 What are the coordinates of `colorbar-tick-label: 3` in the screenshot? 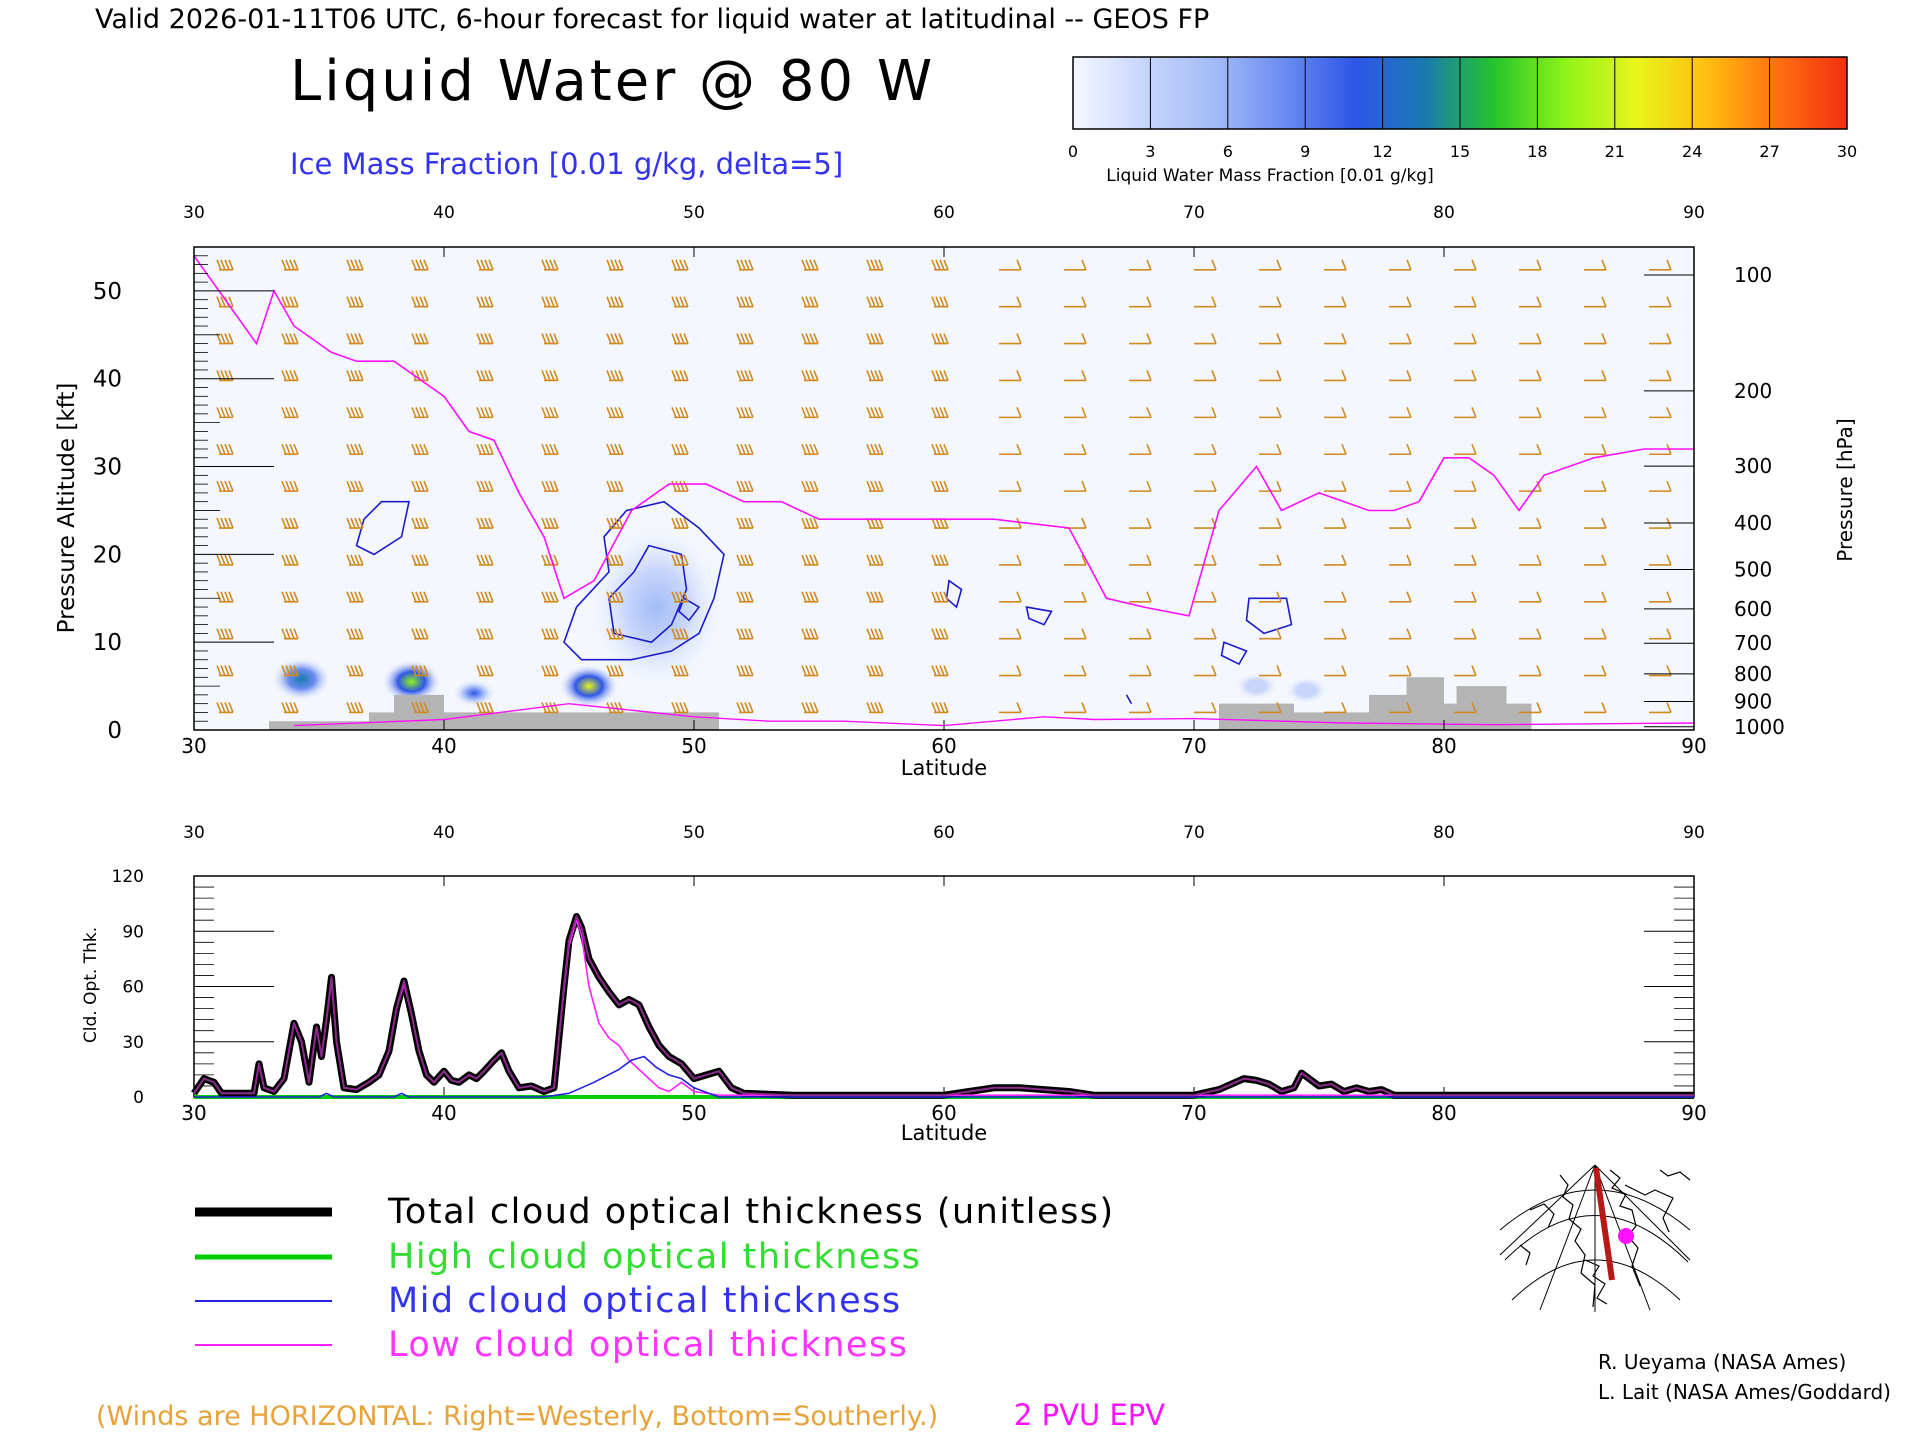 It's located at (1150, 151).